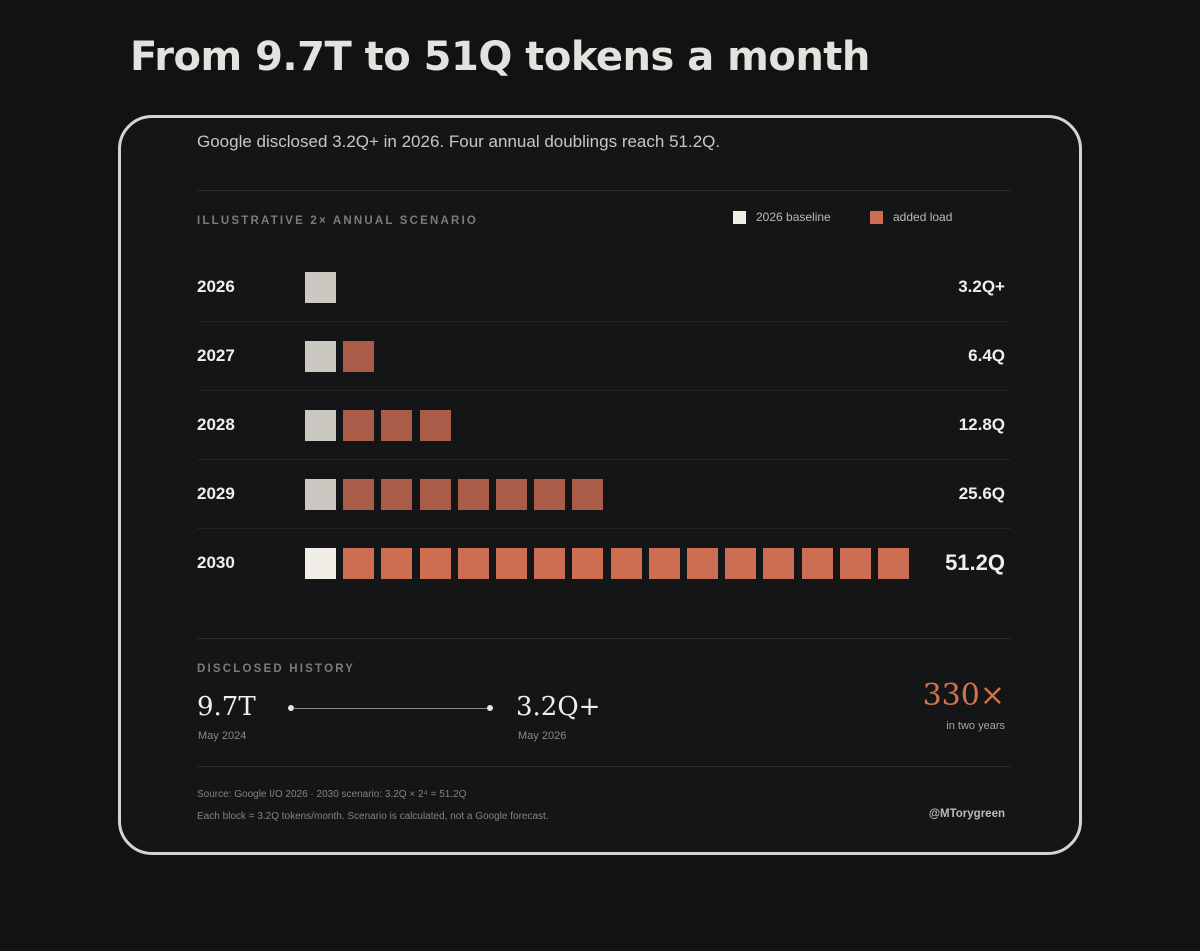 This screenshot has height=951, width=1200. Describe the element at coordinates (500, 57) in the screenshot. I see `headline: From 9.7T to 51Q tokens a month` at that location.